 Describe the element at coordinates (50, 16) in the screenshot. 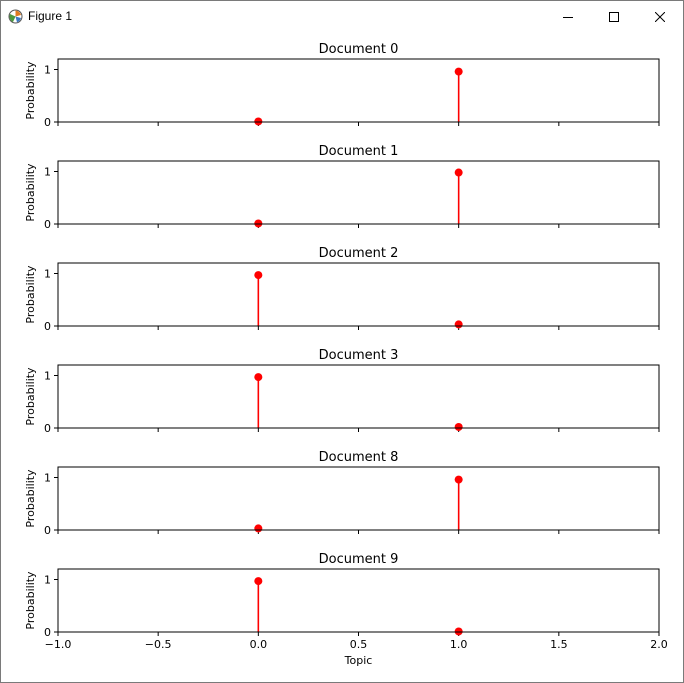

I see `window-title: Figure 1` at that location.